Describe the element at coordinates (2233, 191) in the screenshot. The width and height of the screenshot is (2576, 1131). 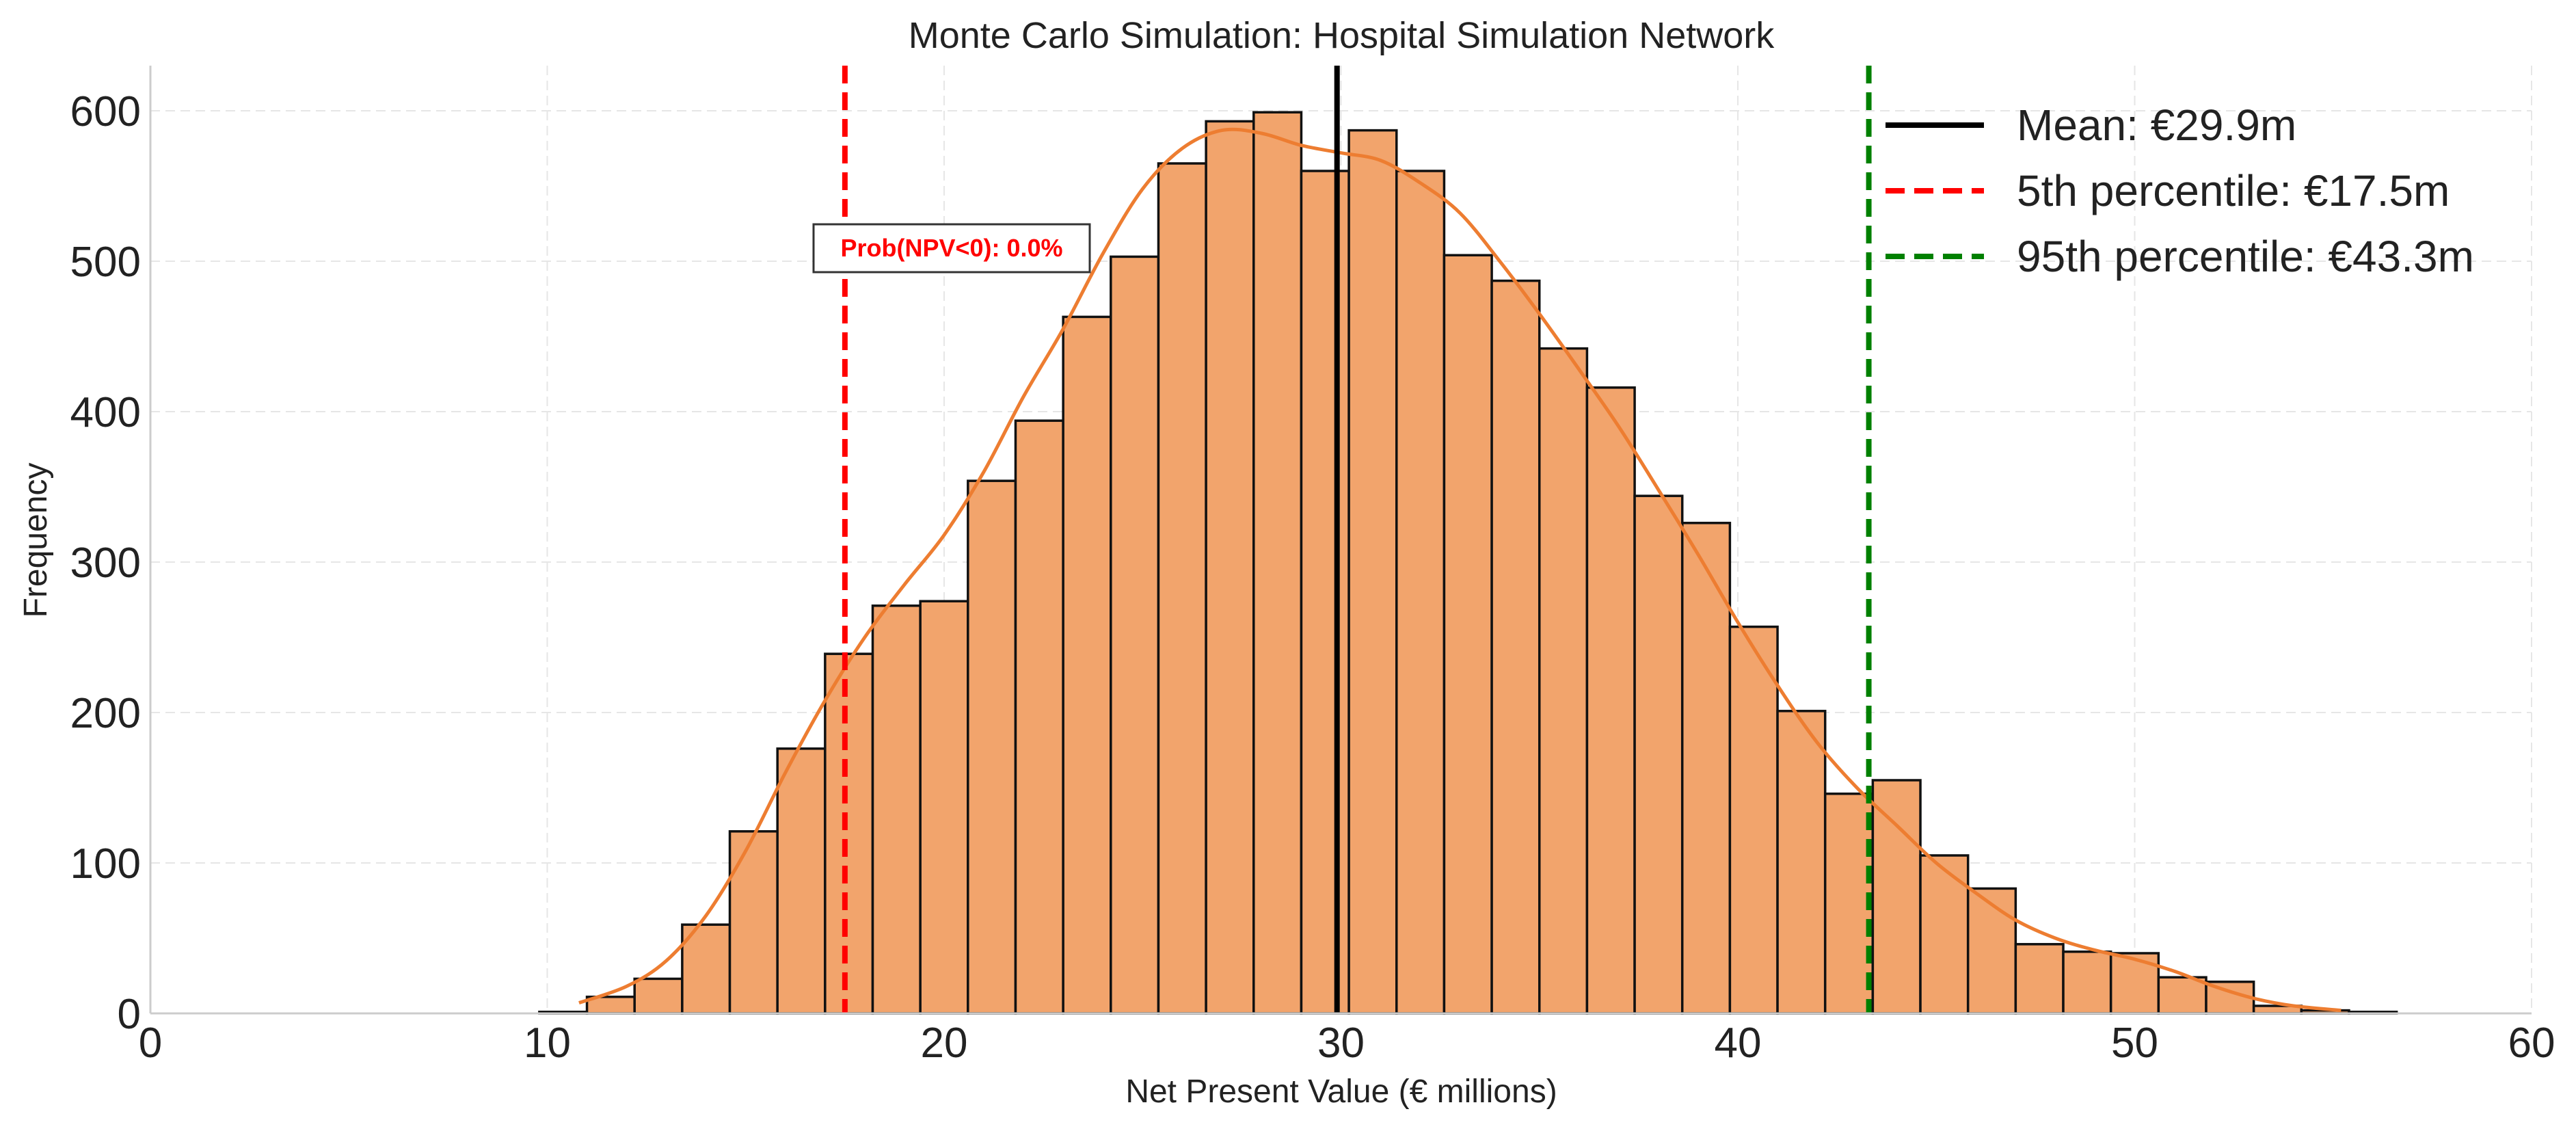
I see `legend-label-p5: 5th percentile: €17.5m` at that location.